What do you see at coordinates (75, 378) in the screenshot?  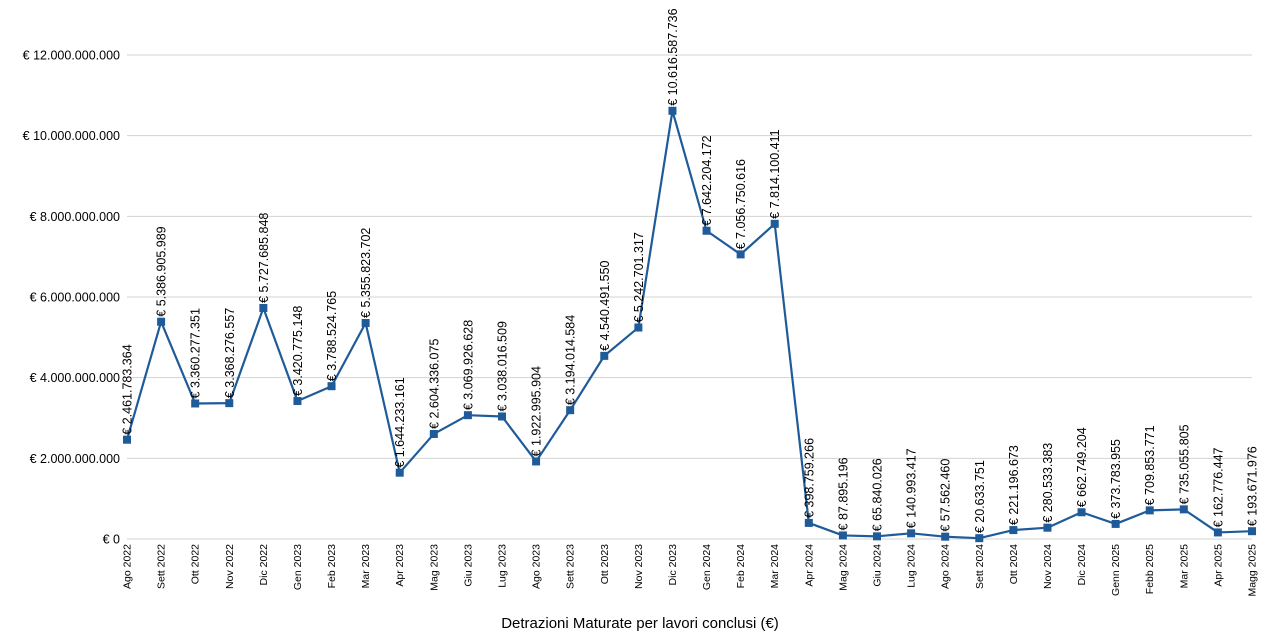 I see `y-tick-label: € 4.000.000.000` at bounding box center [75, 378].